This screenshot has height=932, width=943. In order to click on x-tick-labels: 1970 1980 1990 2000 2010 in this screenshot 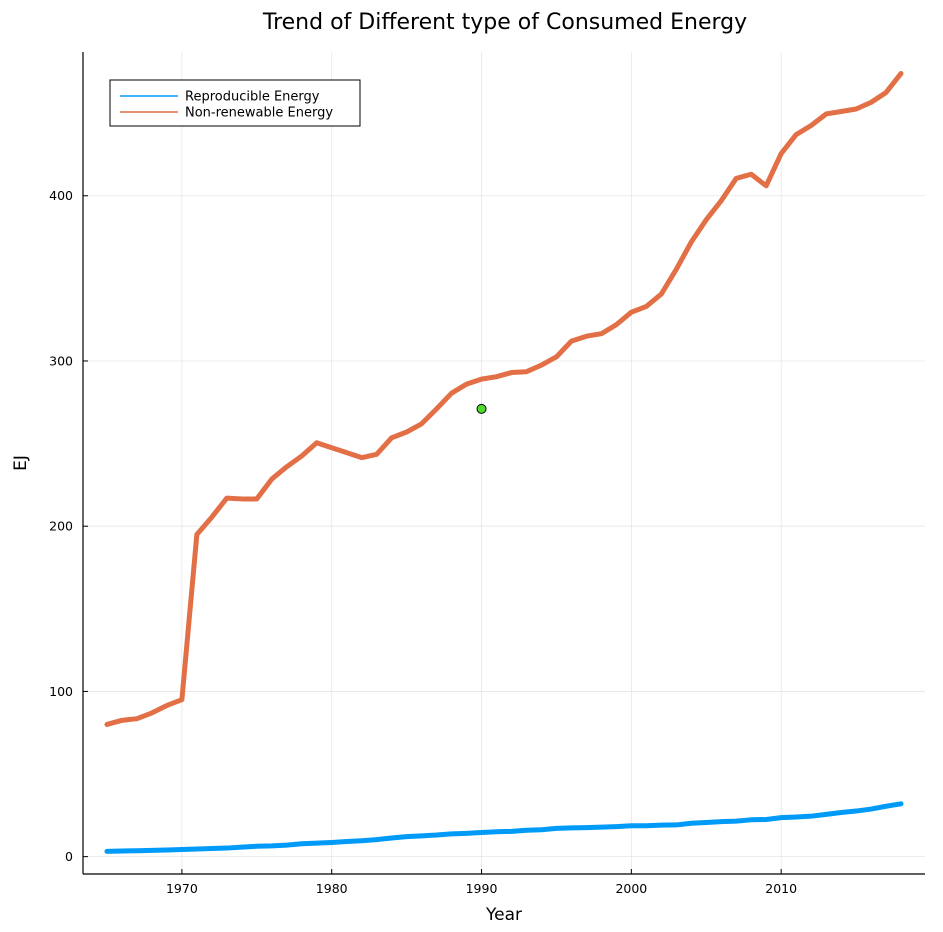, I will do `click(481, 882)`.